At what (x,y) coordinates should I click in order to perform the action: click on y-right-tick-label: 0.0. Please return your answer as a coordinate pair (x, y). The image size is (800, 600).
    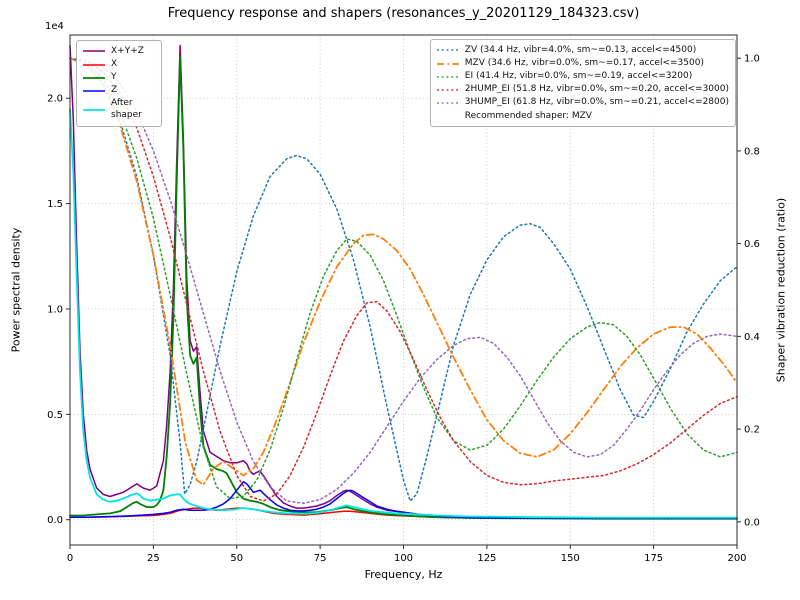
    Looking at the image, I should click on (752, 522).